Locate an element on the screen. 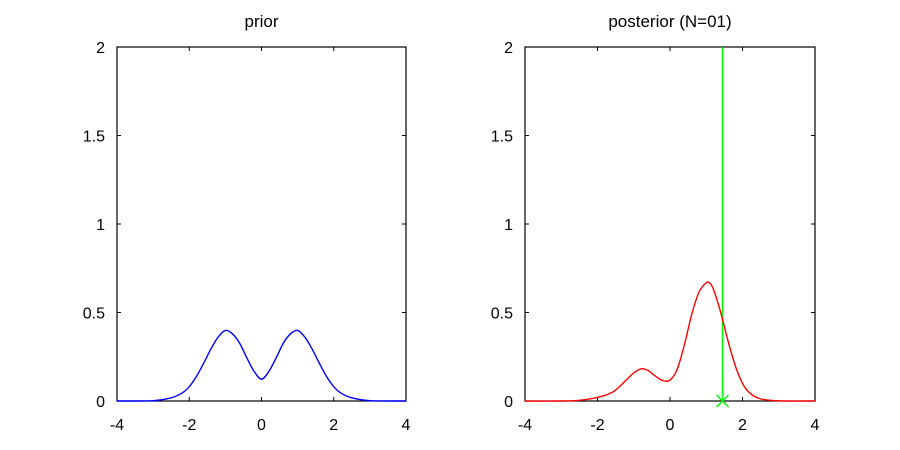 This screenshot has height=450, width=900. prior-xtick-label: 2 is located at coordinates (333, 425).